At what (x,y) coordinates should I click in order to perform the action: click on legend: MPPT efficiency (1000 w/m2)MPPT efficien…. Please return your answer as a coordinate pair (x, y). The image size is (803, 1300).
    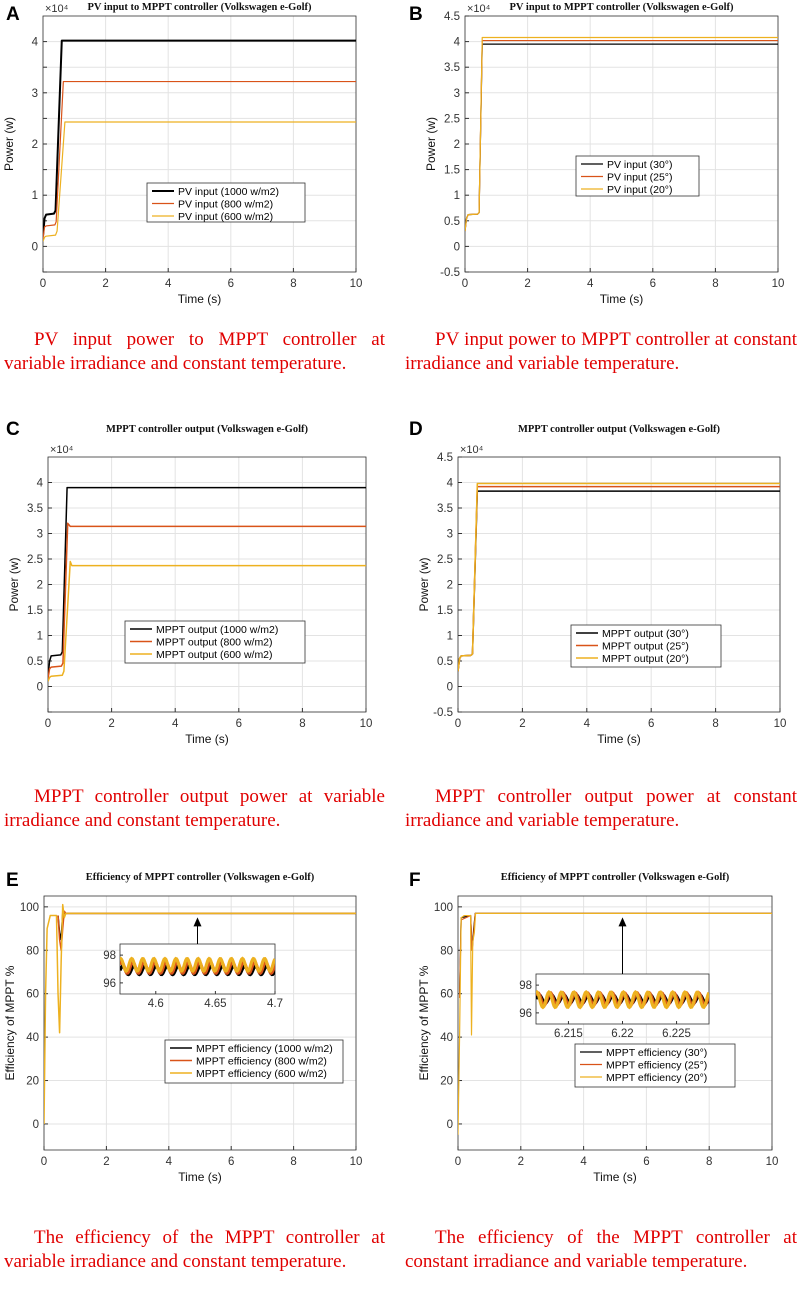
    Looking at the image, I should click on (254, 1061).